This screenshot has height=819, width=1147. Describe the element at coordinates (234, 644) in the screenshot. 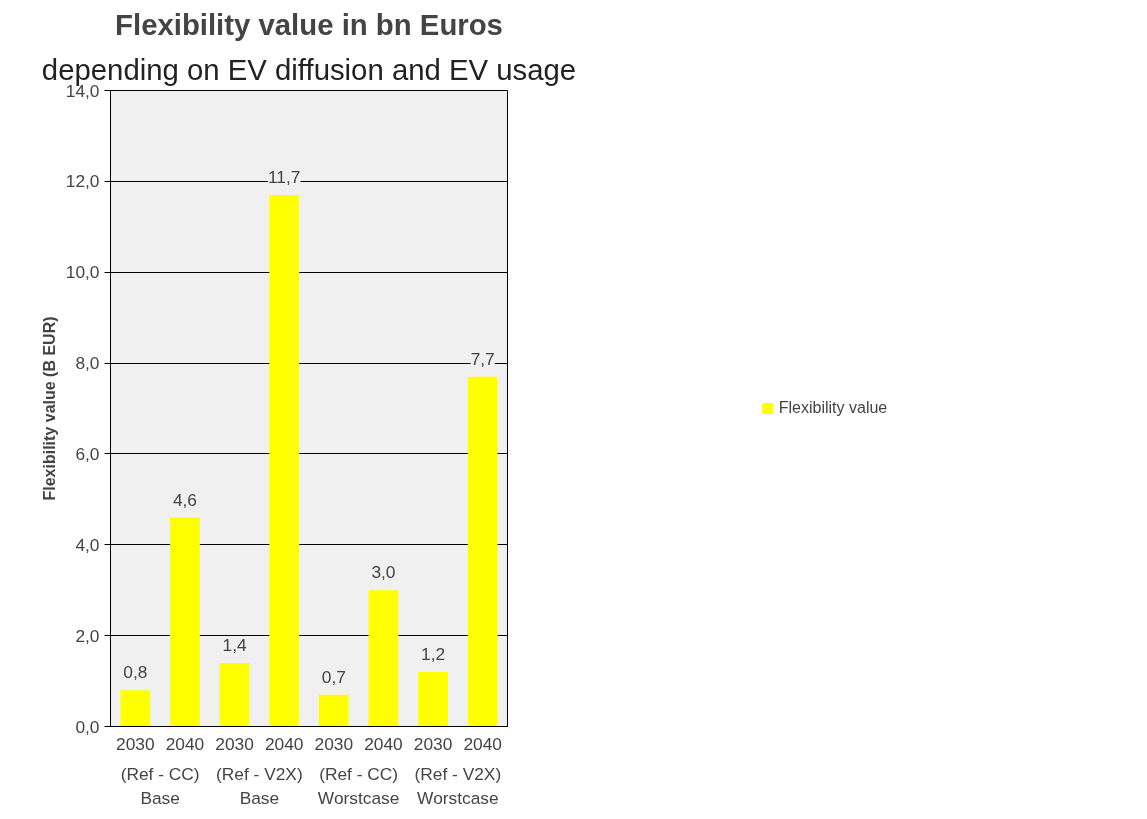

I see `data-label: 1,4` at that location.